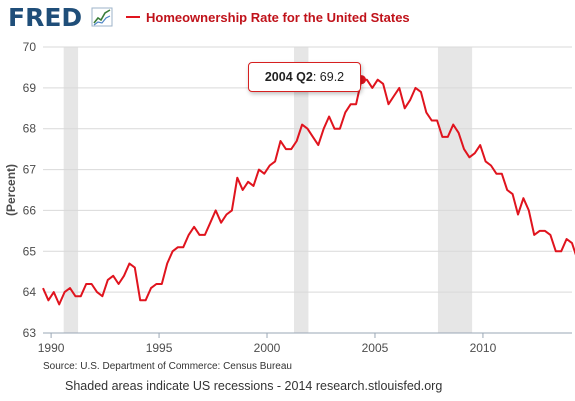 This screenshot has height=401, width=575. I want to click on fred-logo: FRED, so click(63, 17).